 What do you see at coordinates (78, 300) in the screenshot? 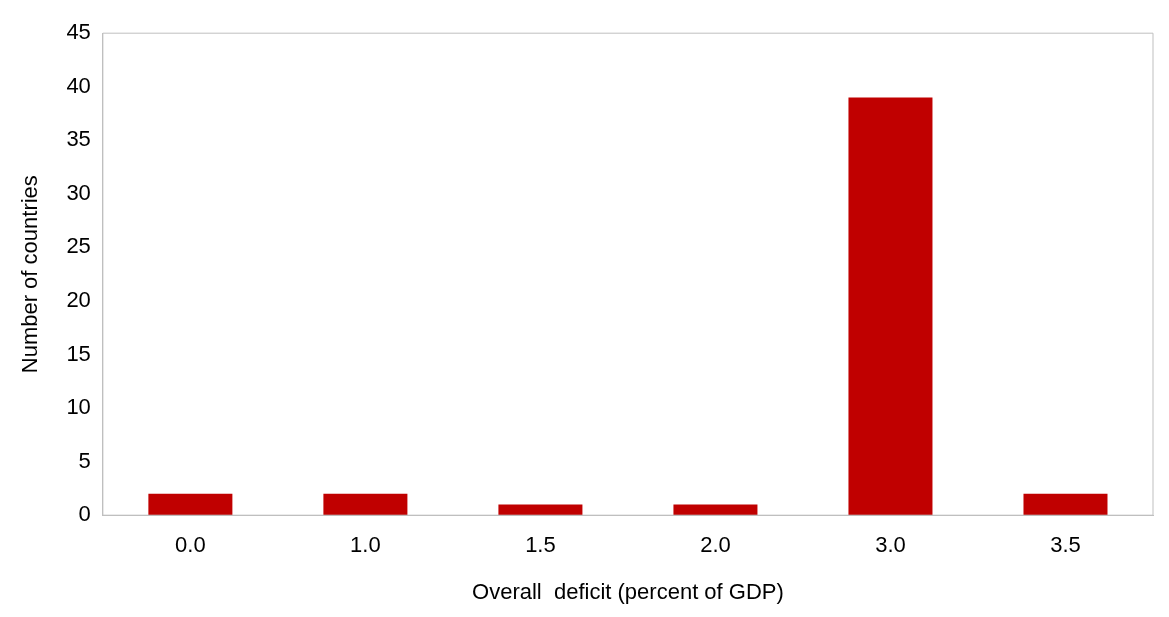
I see `y-tick-label: 20` at bounding box center [78, 300].